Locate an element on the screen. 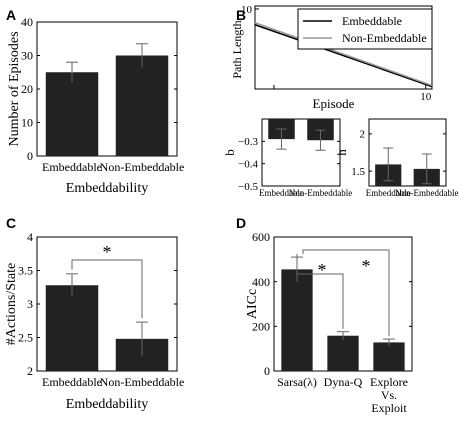  chart-d-ytick-label: 400 is located at coordinates (261, 282).